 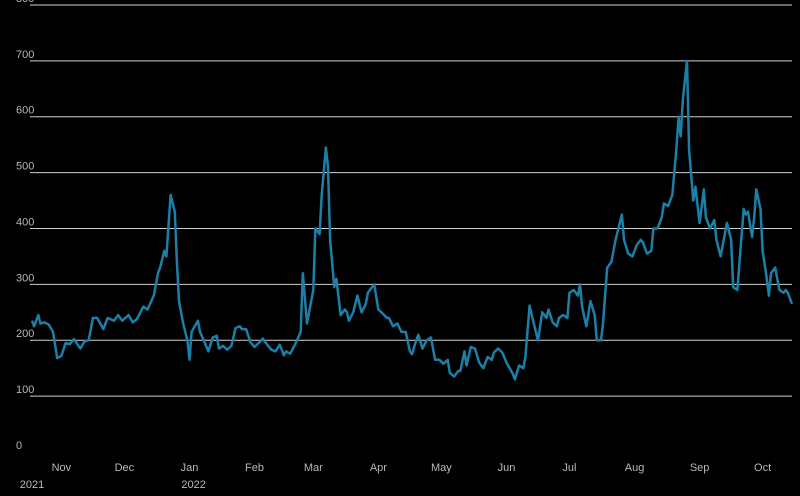 What do you see at coordinates (762, 468) in the screenshot?
I see `x-tick-label: Oct` at bounding box center [762, 468].